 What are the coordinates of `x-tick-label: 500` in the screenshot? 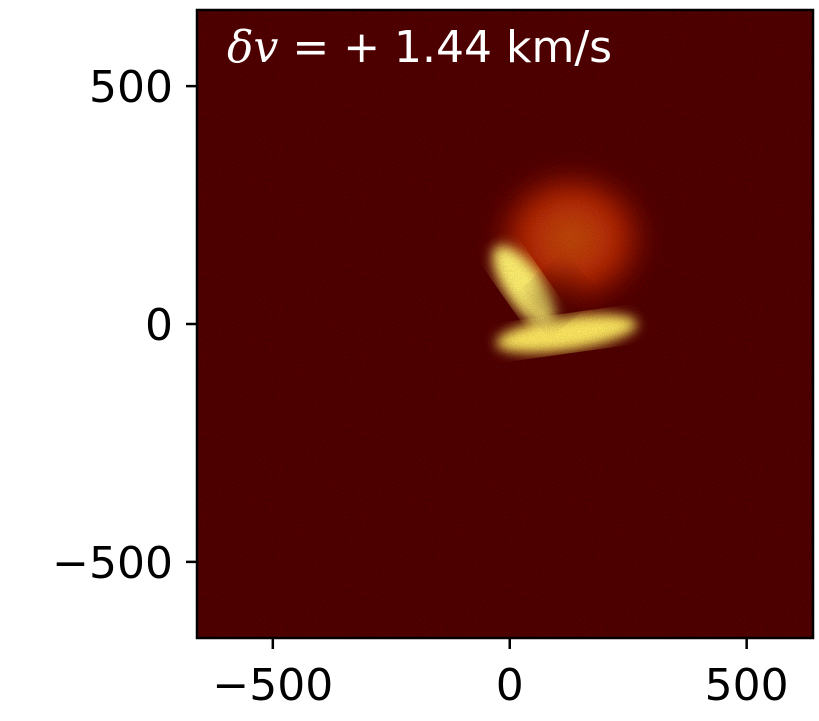 It's located at (747, 685).